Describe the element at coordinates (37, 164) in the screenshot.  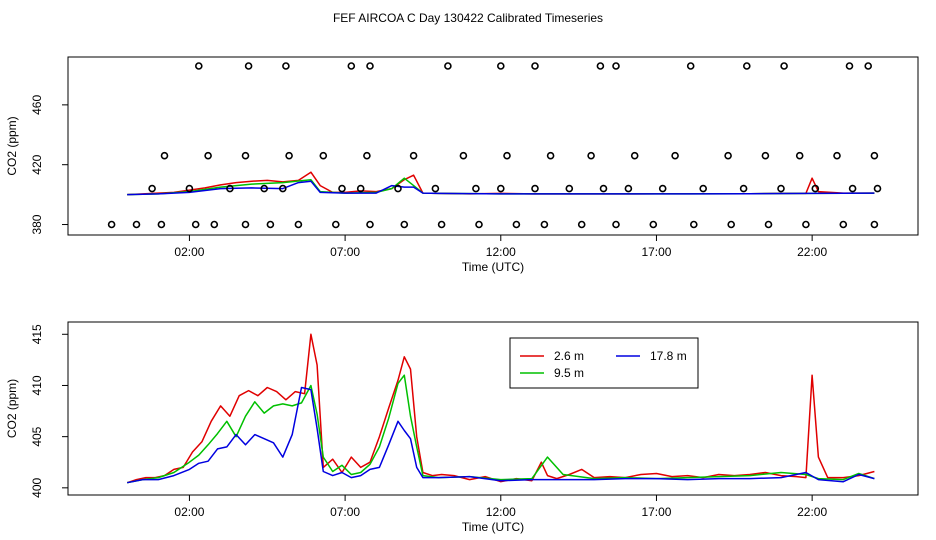
I see `y-tick-label: 420` at that location.